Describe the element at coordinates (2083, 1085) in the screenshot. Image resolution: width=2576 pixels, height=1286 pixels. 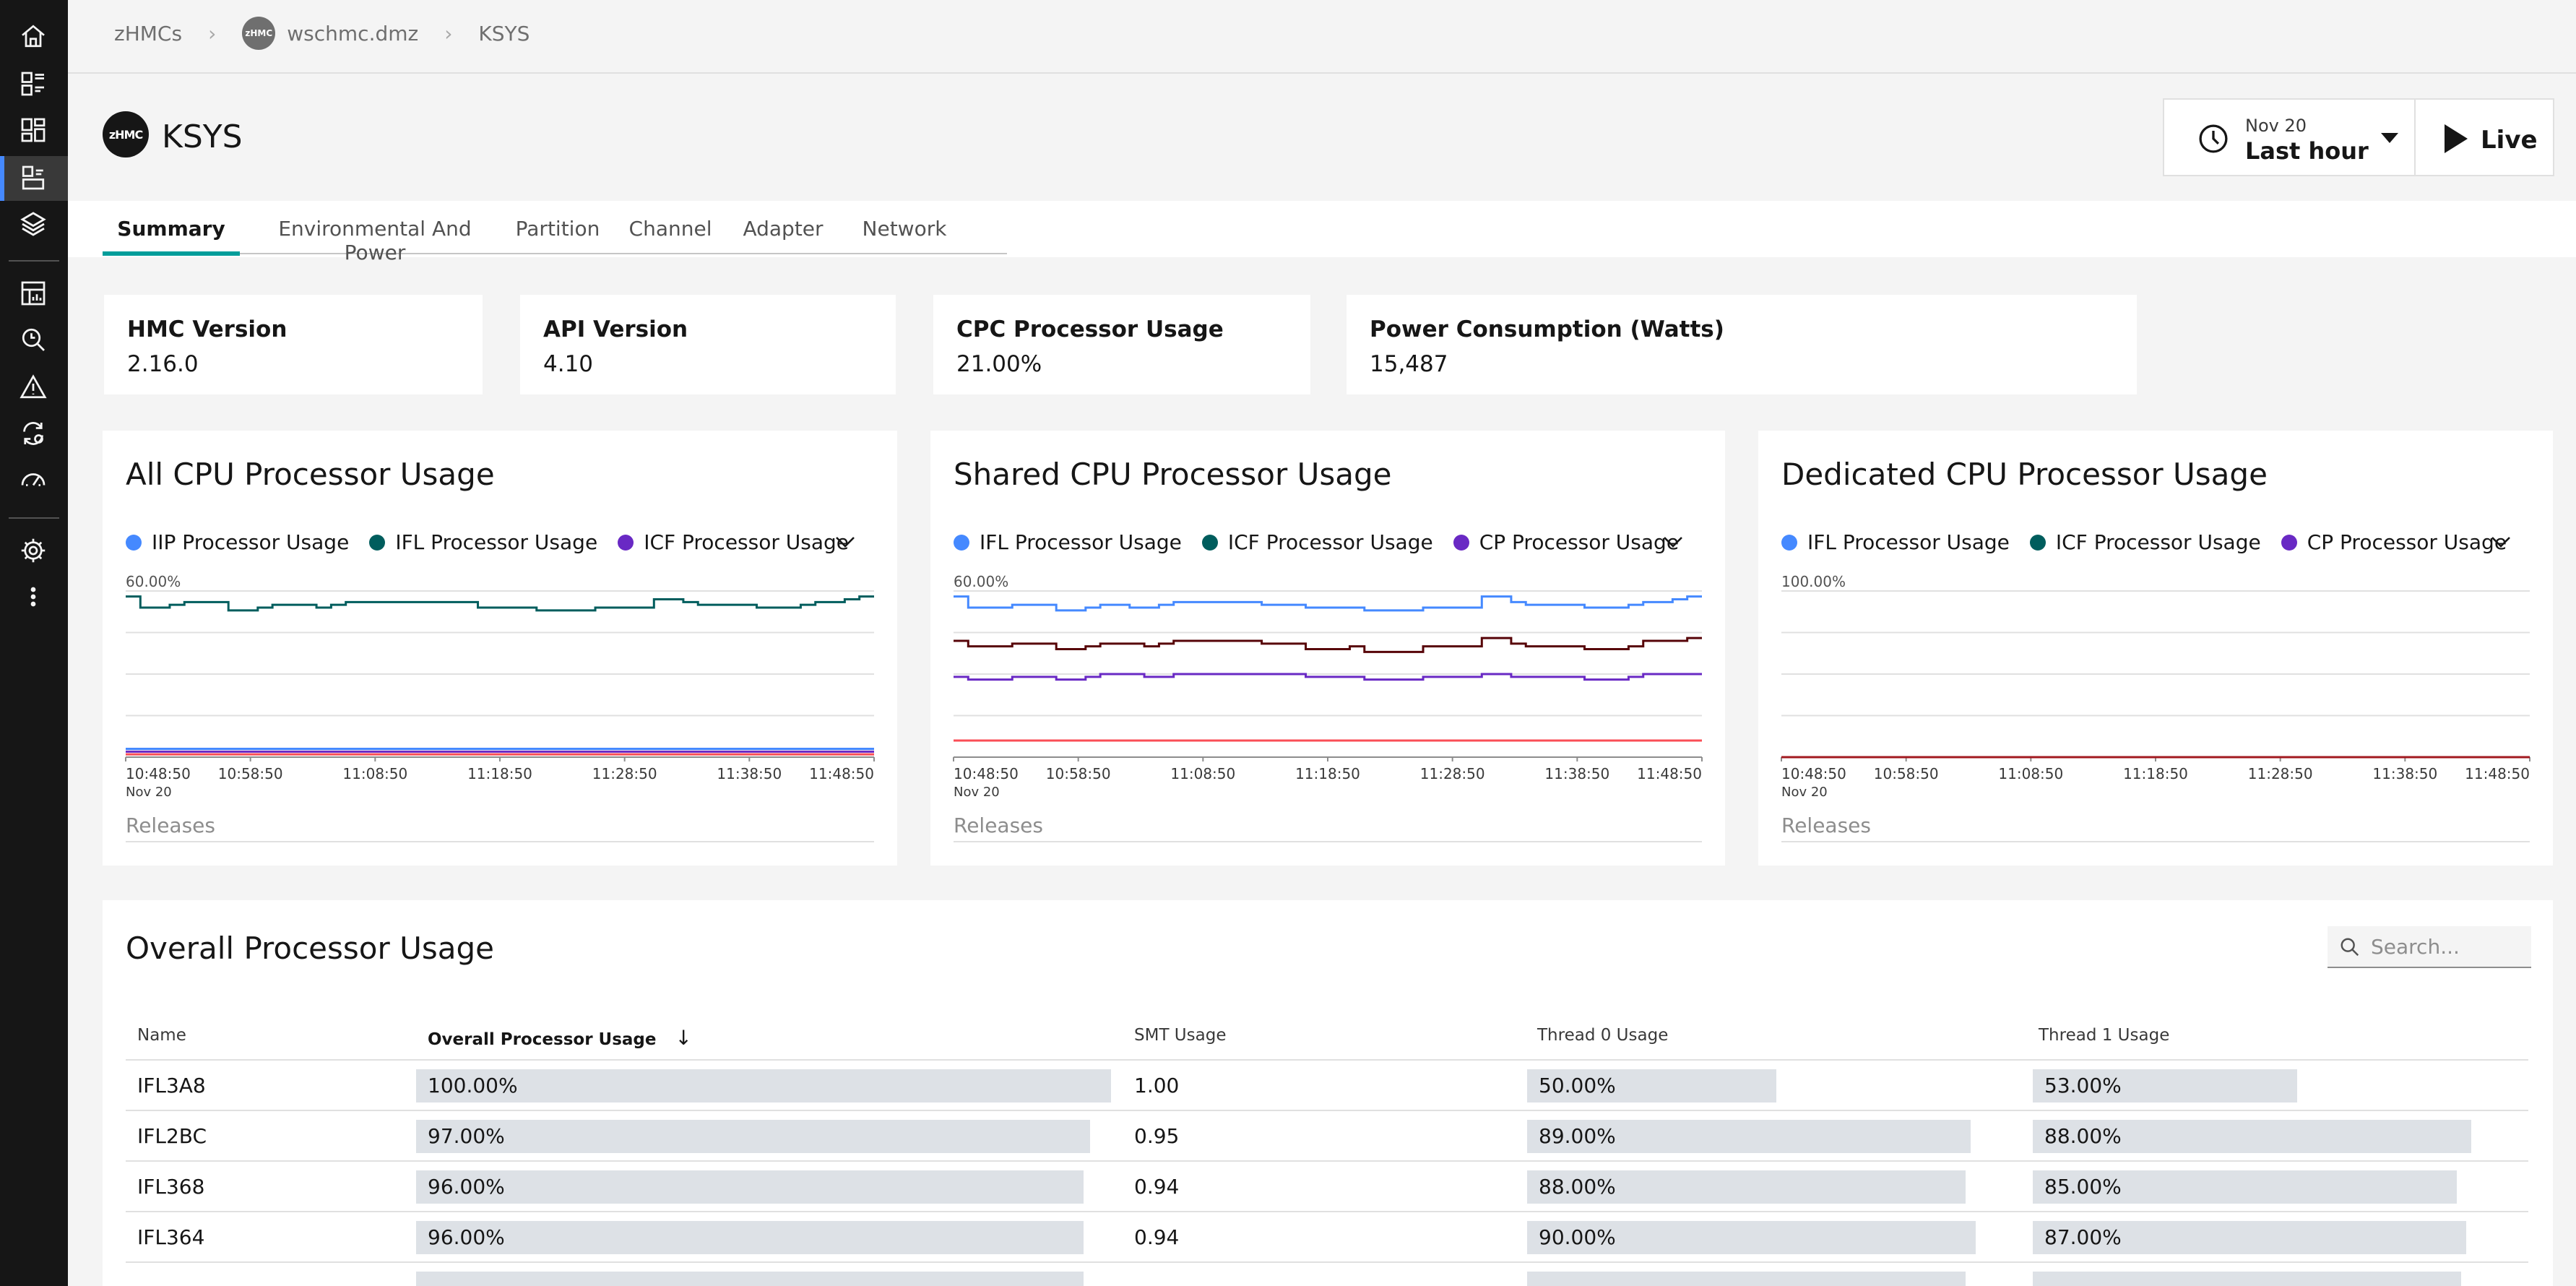
I see `cell-thread1-usage: 53.00%` at that location.